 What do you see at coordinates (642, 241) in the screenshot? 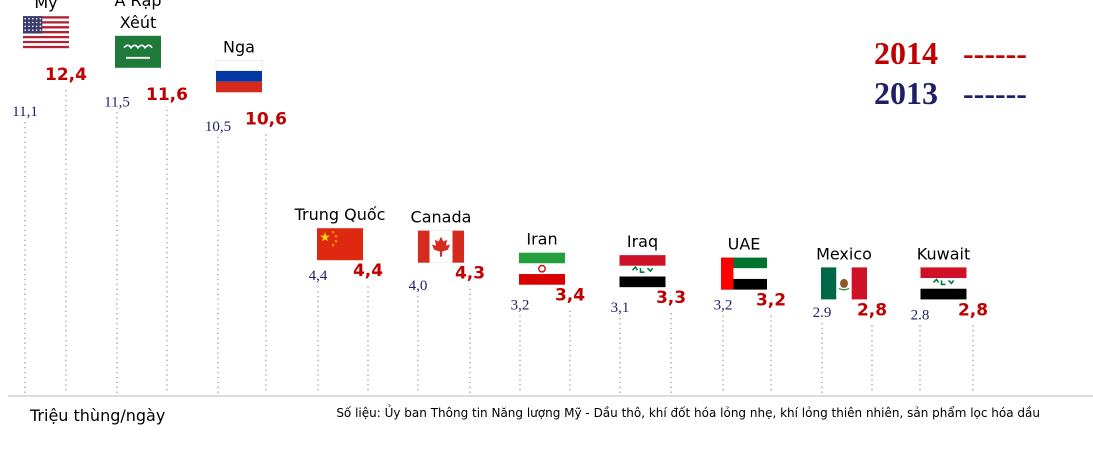
I see `country-label-6: Iraq` at bounding box center [642, 241].